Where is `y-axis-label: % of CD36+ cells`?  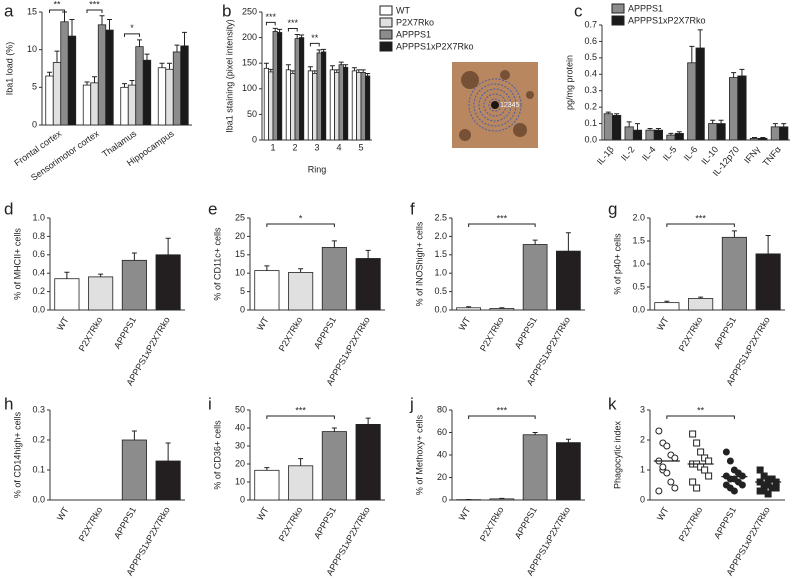 y-axis-label: % of CD36+ cells is located at coordinates (217, 455).